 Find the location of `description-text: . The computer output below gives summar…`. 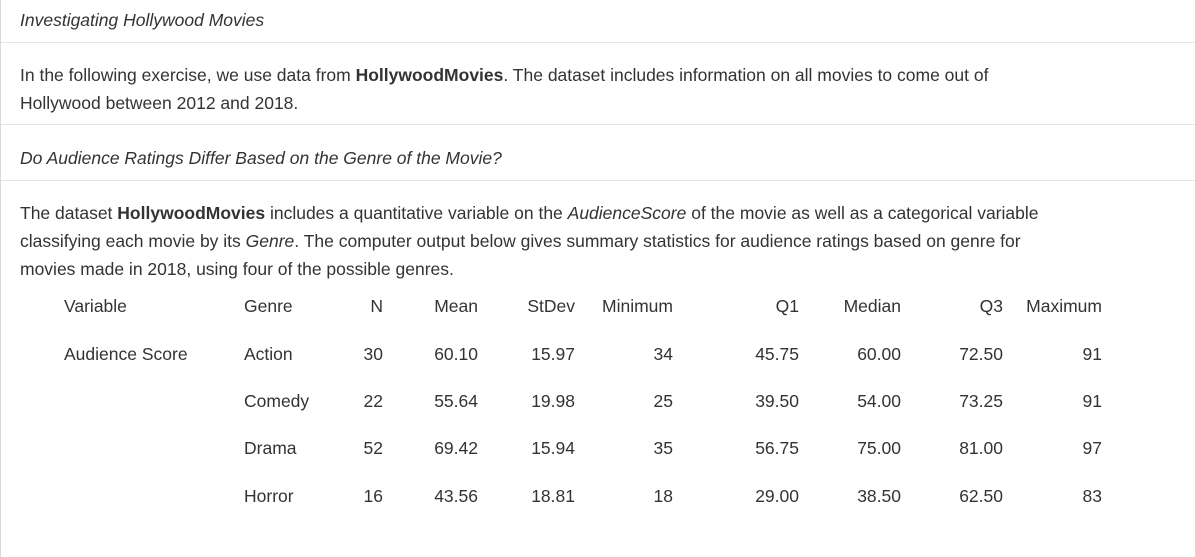

description-text: . The computer output below gives summar… is located at coordinates (657, 241).